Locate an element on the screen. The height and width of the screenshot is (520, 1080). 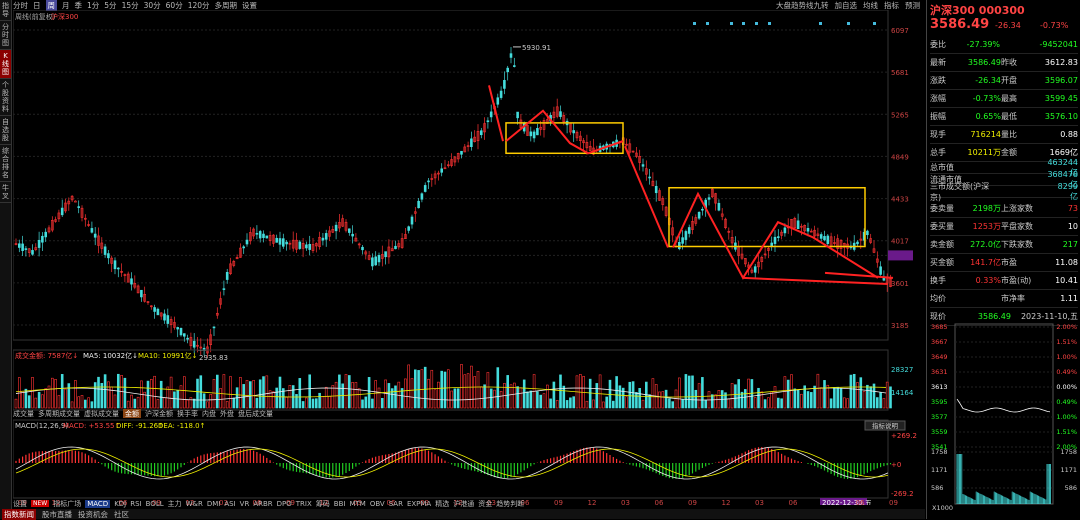
indicator-tab: 趋势判断 is located at coordinates (510, 503).